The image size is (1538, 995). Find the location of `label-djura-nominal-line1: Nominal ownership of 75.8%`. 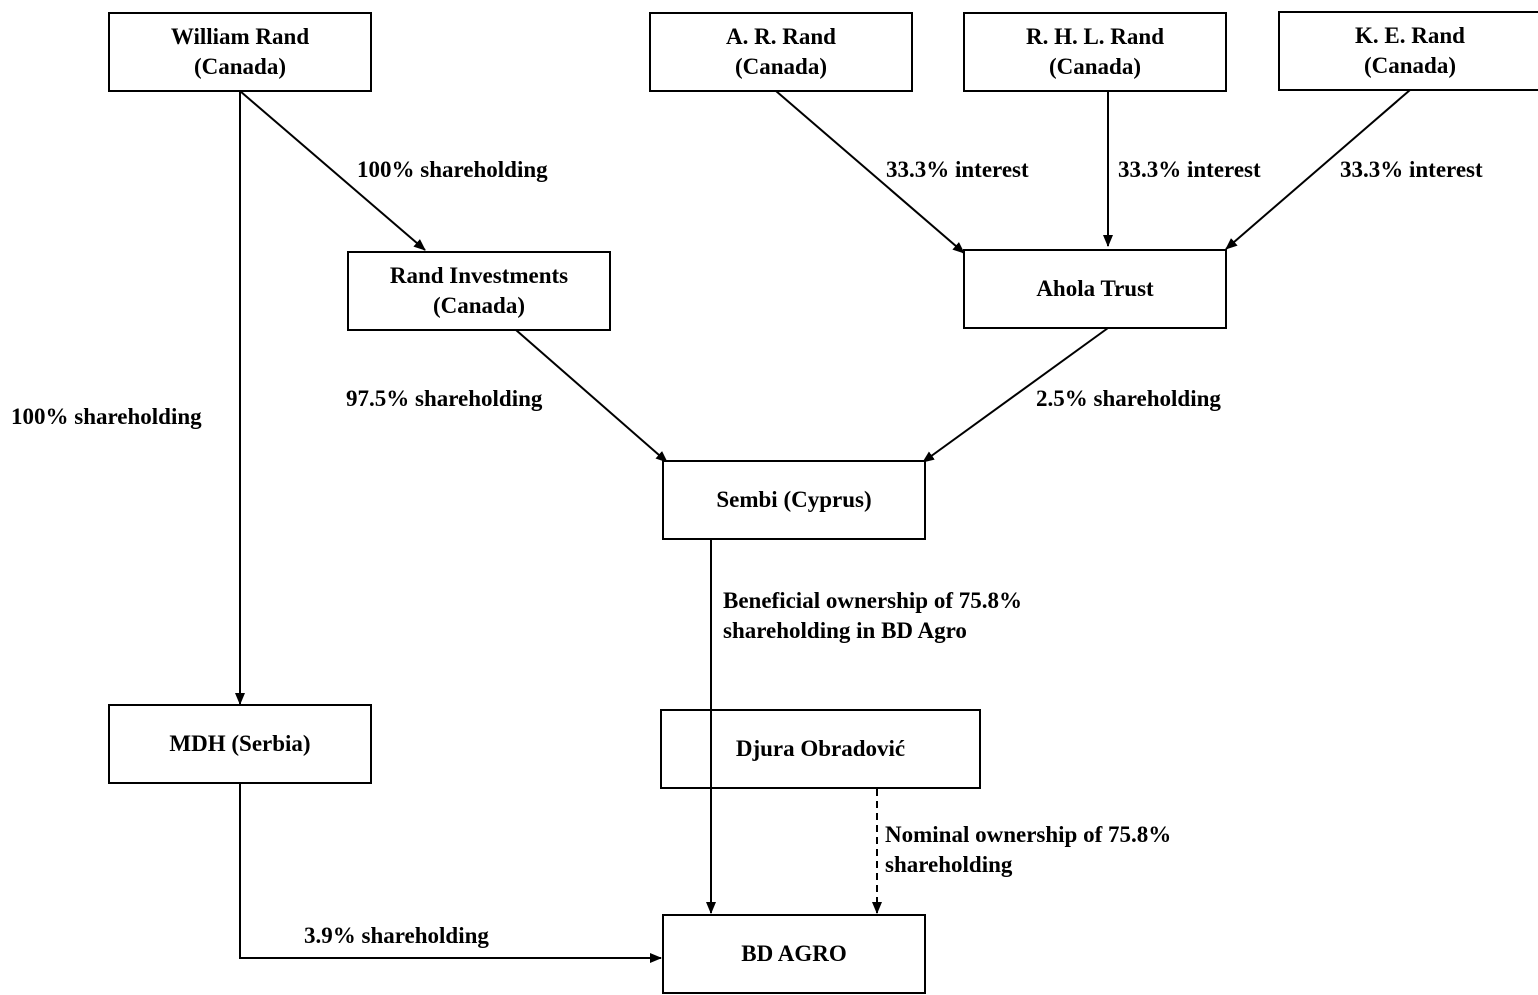

label-djura-nominal-line1: Nominal ownership of 75.8% is located at coordinates (1028, 834).